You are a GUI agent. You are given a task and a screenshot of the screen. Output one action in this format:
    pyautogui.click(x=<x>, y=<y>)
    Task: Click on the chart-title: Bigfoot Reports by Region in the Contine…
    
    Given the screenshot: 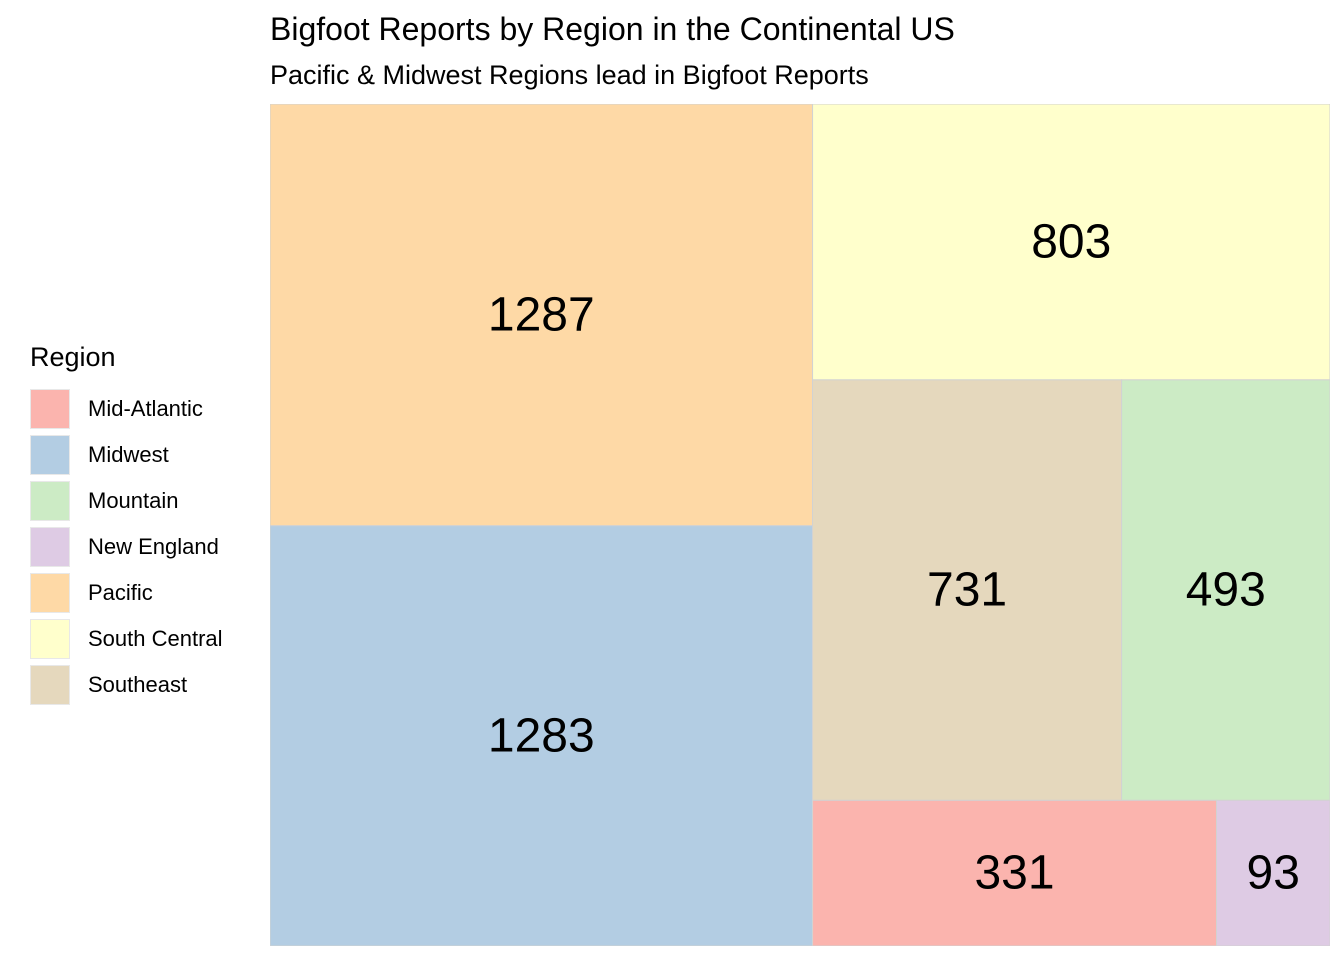 What is the action you would take?
    pyautogui.click(x=612, y=29)
    